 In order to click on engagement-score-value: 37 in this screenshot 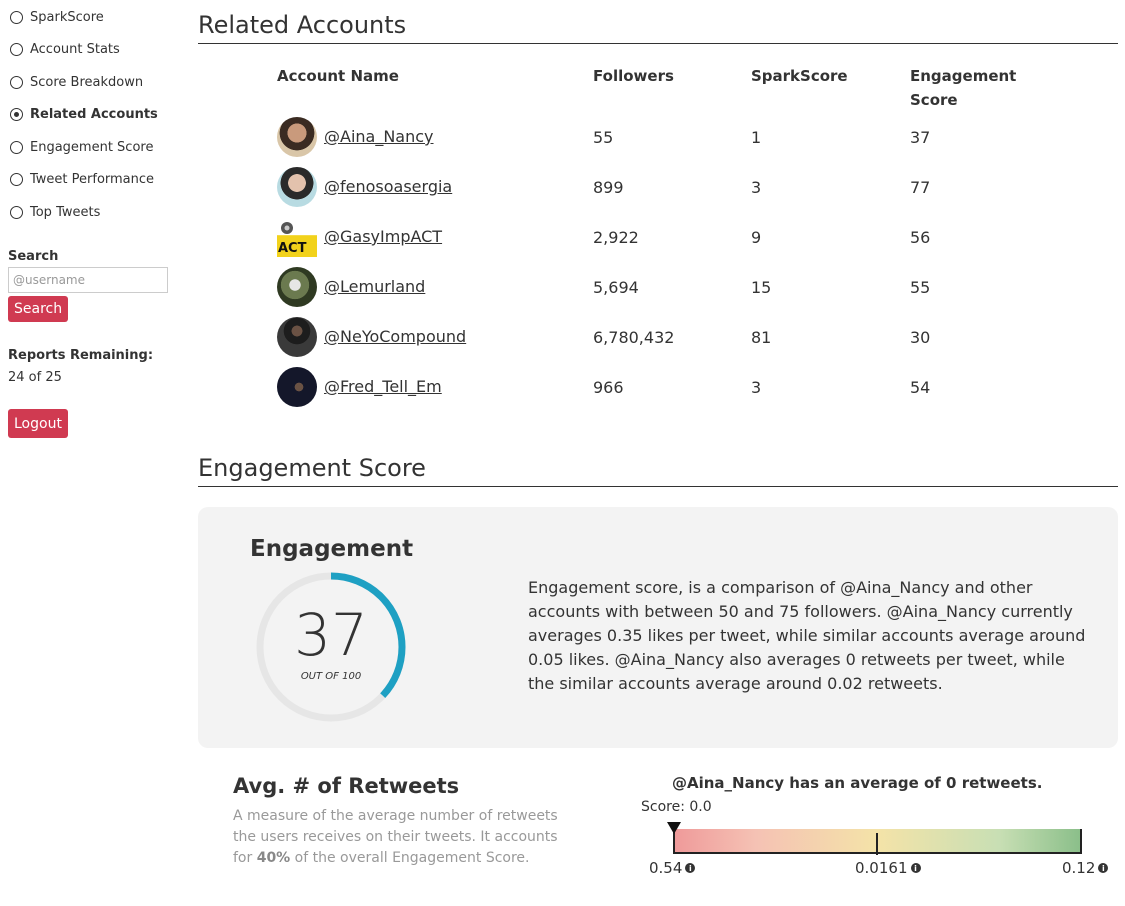, I will do `click(331, 635)`.